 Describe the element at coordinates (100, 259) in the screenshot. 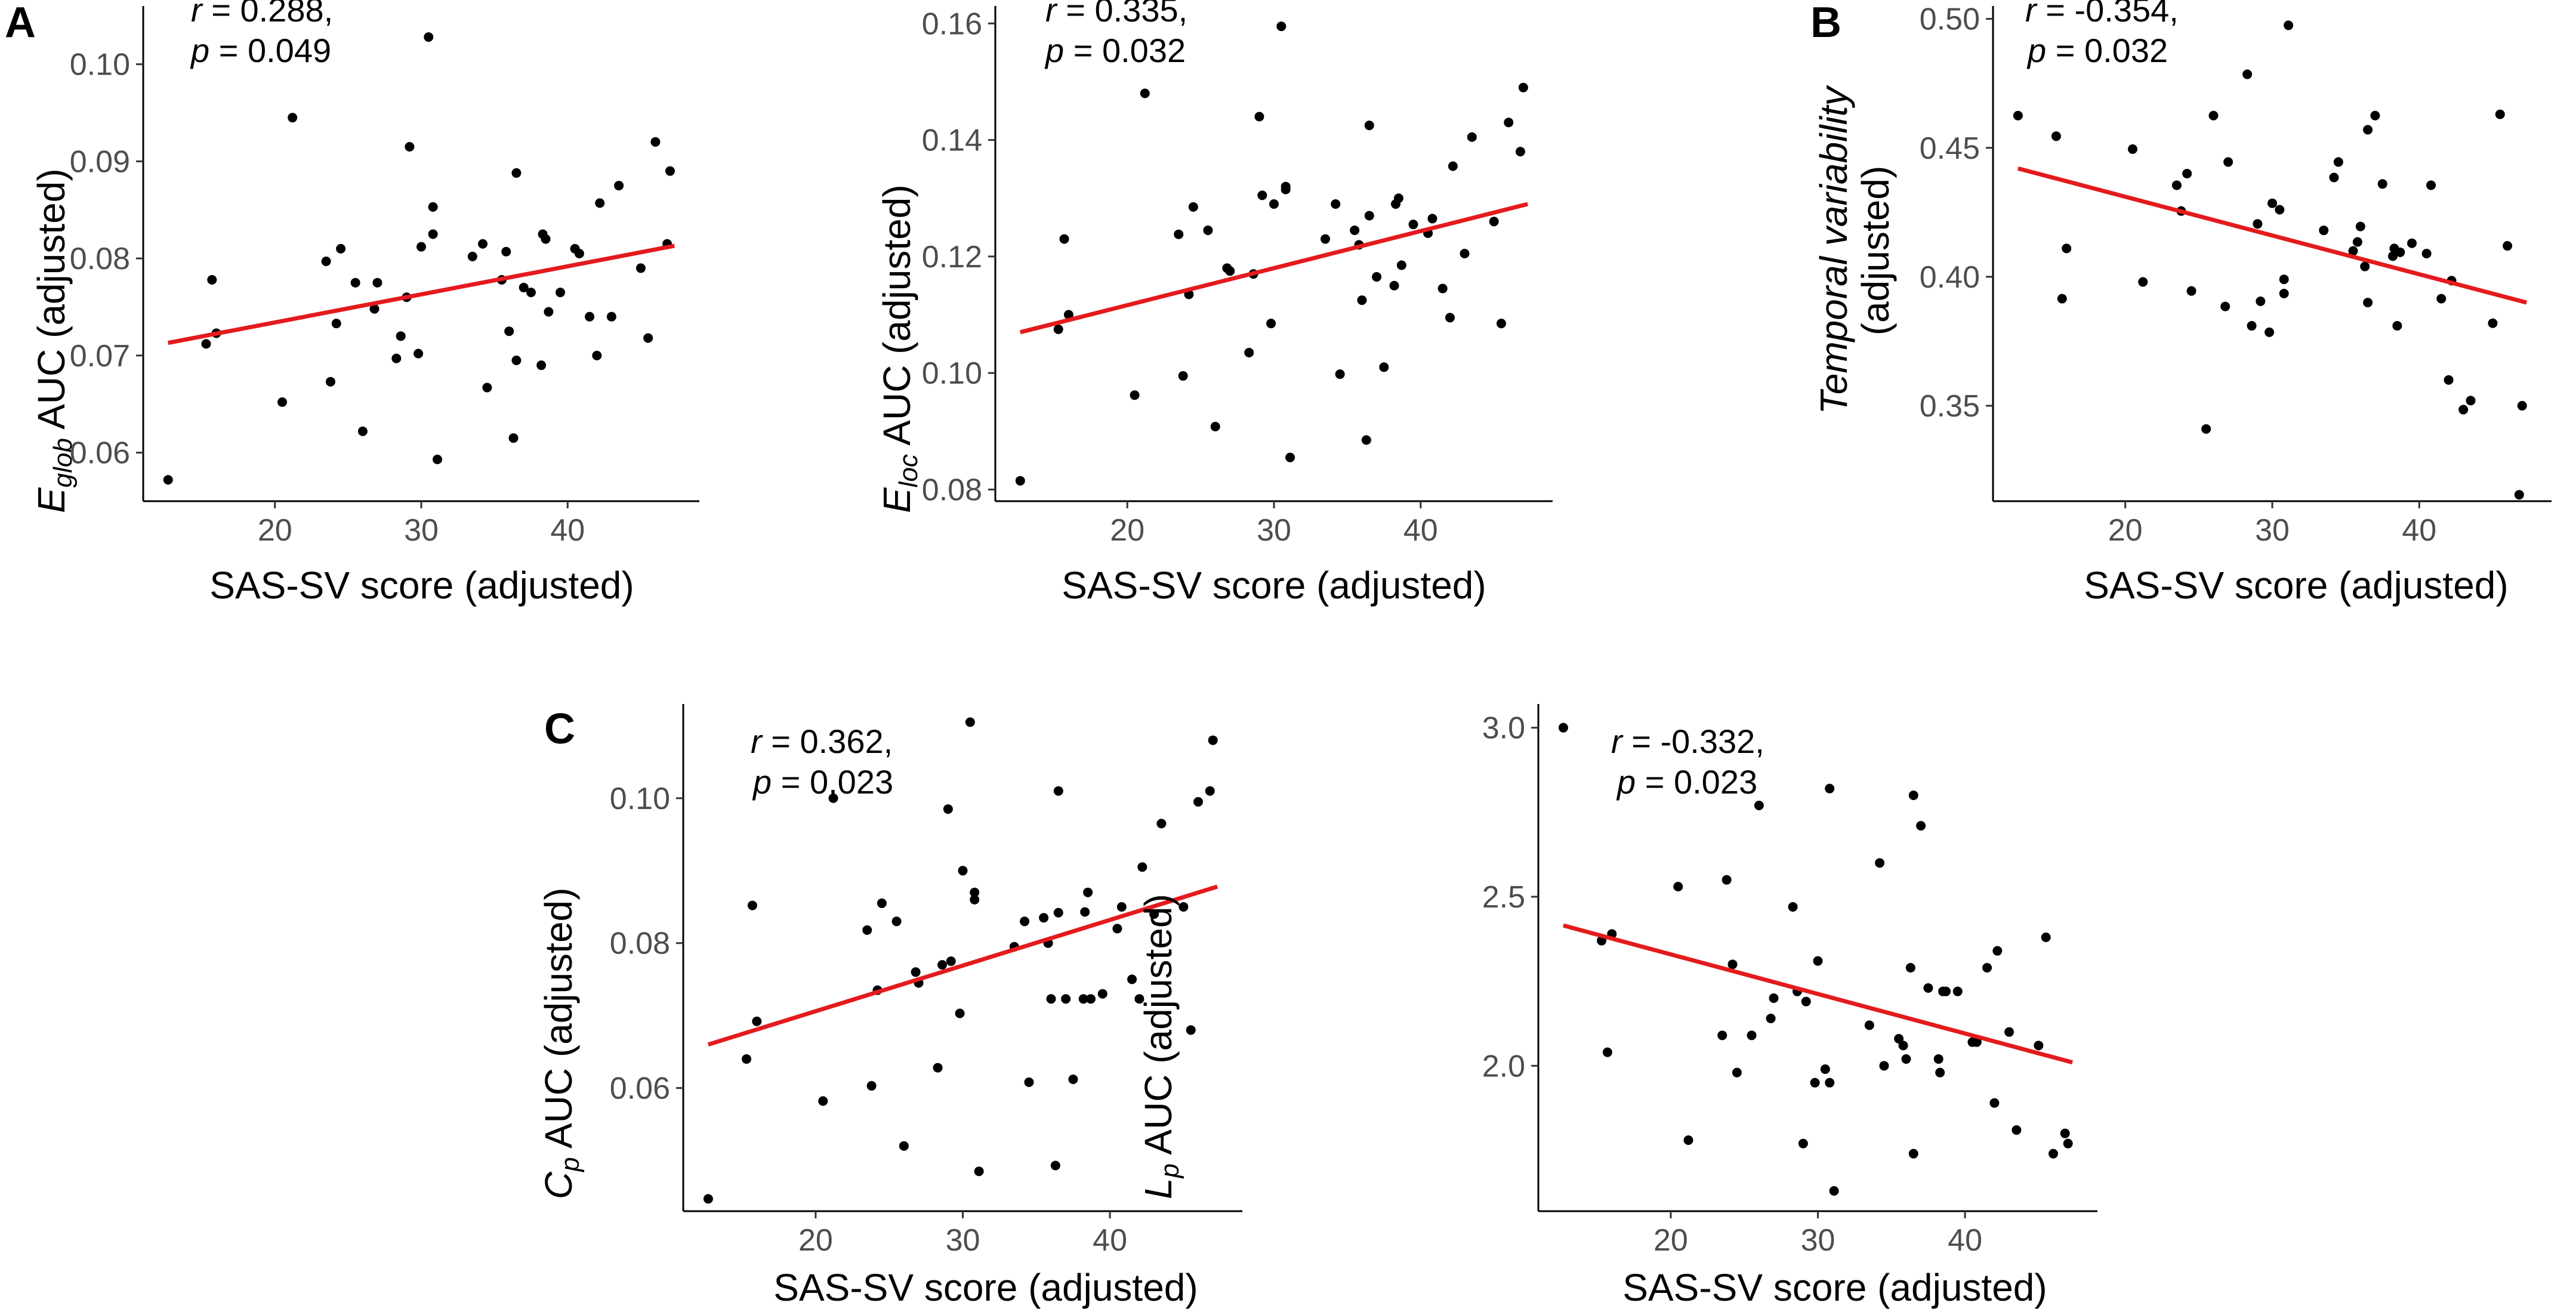

I see `eglob-y-tick-label: 0.08` at that location.